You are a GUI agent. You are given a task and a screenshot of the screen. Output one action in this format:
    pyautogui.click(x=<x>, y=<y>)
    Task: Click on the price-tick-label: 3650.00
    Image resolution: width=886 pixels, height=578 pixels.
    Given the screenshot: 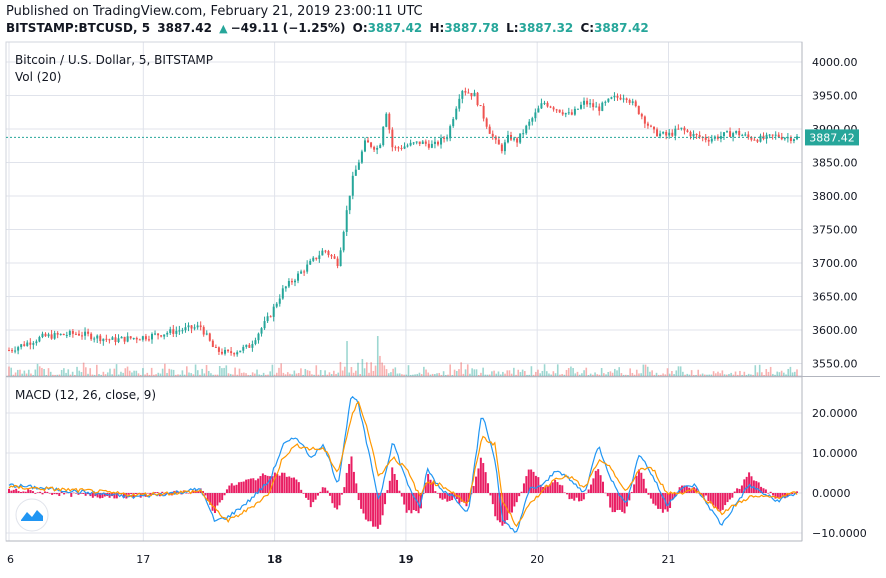 What is the action you would take?
    pyautogui.click(x=835, y=297)
    